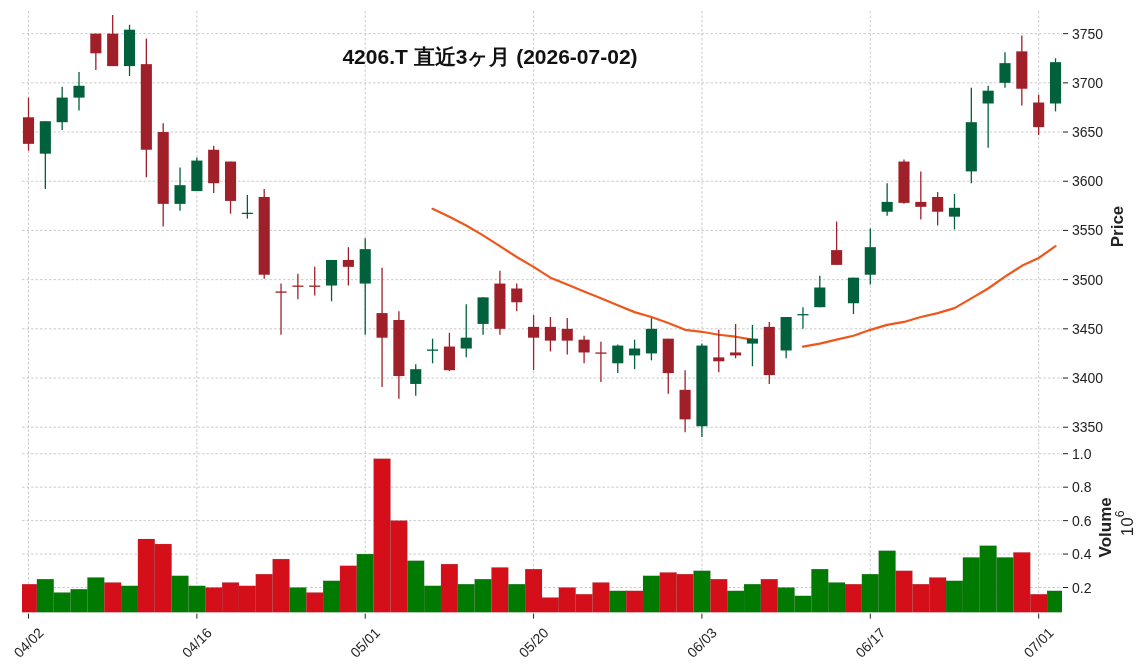 The width and height of the screenshot is (1148, 670). What do you see at coordinates (1105, 527) in the screenshot?
I see `y-axis-title: Volume` at bounding box center [1105, 527].